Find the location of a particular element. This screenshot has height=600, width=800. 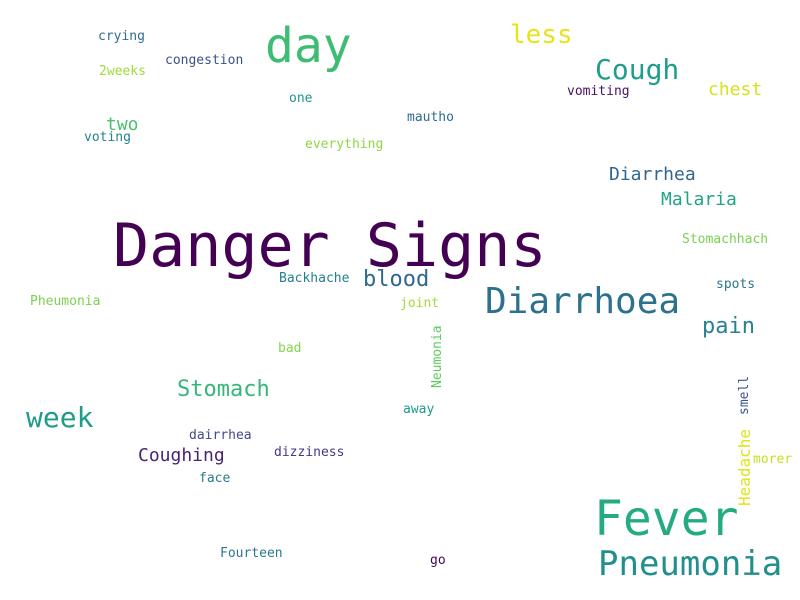

word-voting: voting is located at coordinates (107, 137).